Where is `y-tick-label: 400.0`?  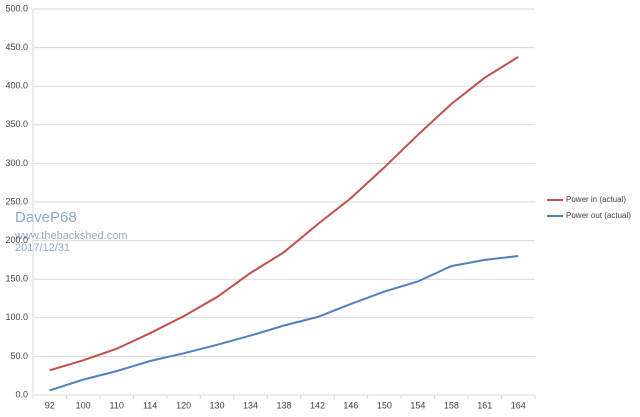 y-tick-label: 400.0 is located at coordinates (16, 86).